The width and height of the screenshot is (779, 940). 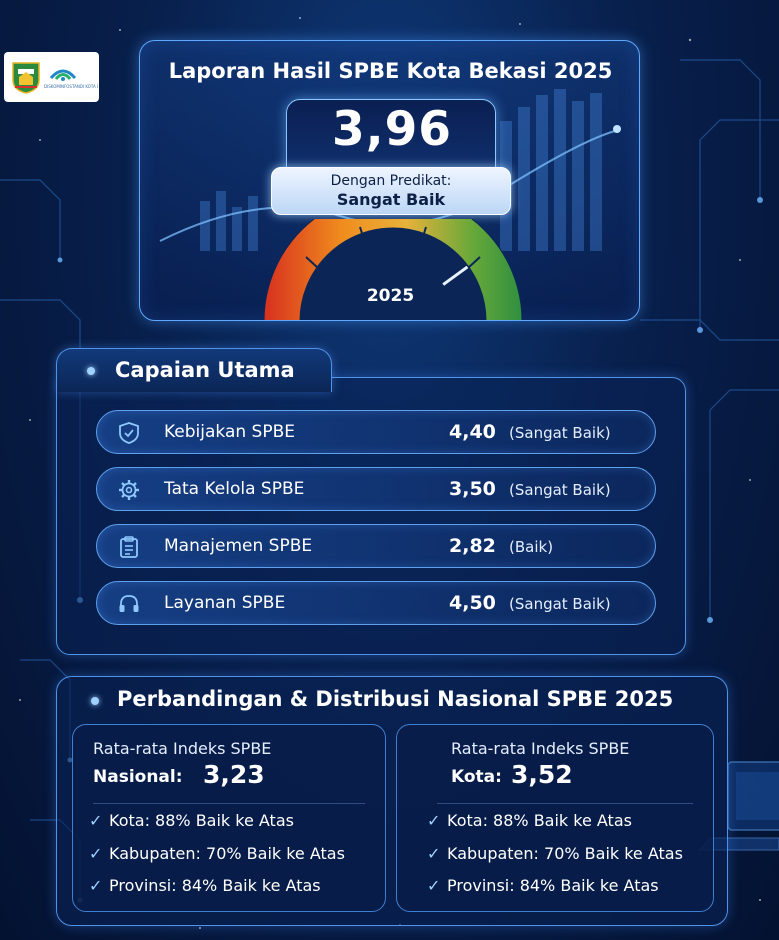 What do you see at coordinates (63, 75) in the screenshot?
I see `wifi-logo-icon` at bounding box center [63, 75].